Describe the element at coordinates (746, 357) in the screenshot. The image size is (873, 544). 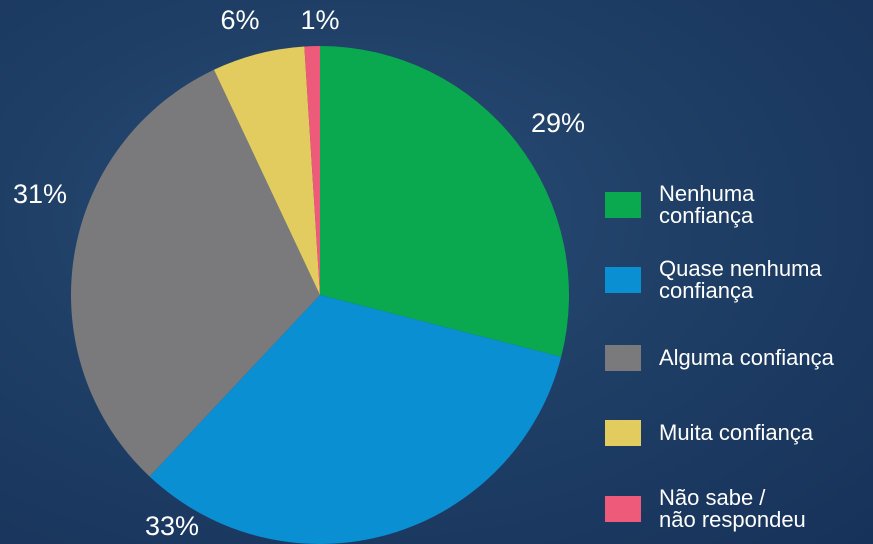
I see `legend-label: Alguma confiança` at that location.